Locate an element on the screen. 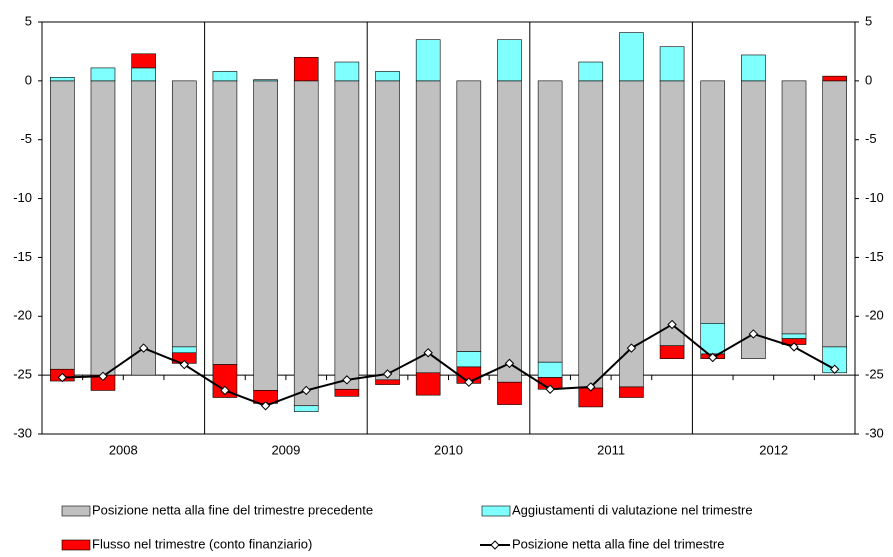  year-label: 2012 is located at coordinates (773, 449).